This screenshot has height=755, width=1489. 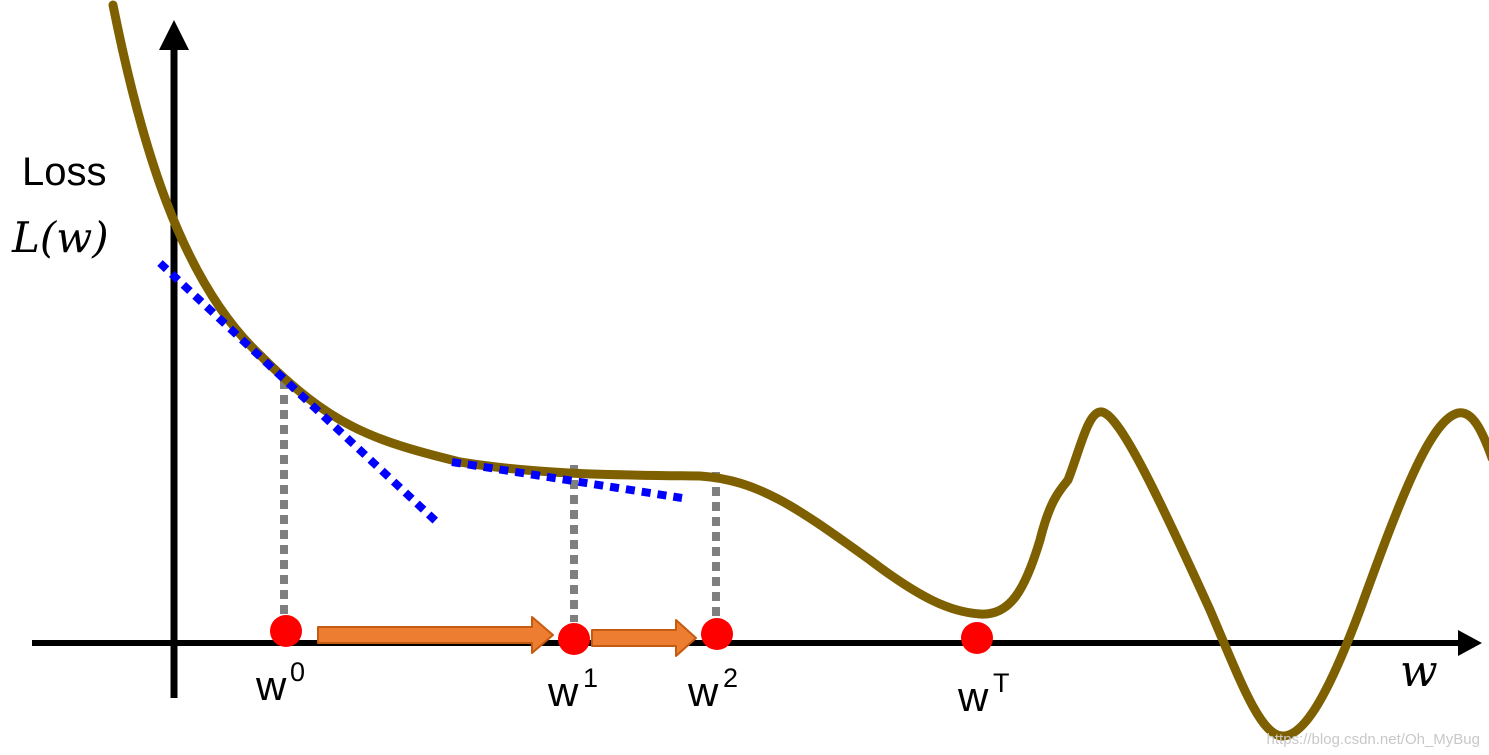 I want to click on label-w1-base: w, so click(x=563, y=691).